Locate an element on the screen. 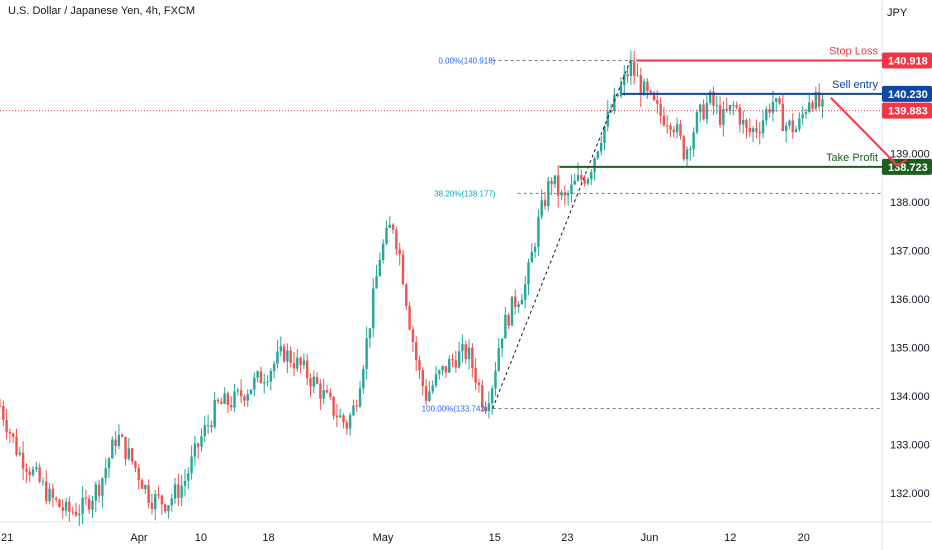  x-tick-label: Jun is located at coordinates (650, 538).